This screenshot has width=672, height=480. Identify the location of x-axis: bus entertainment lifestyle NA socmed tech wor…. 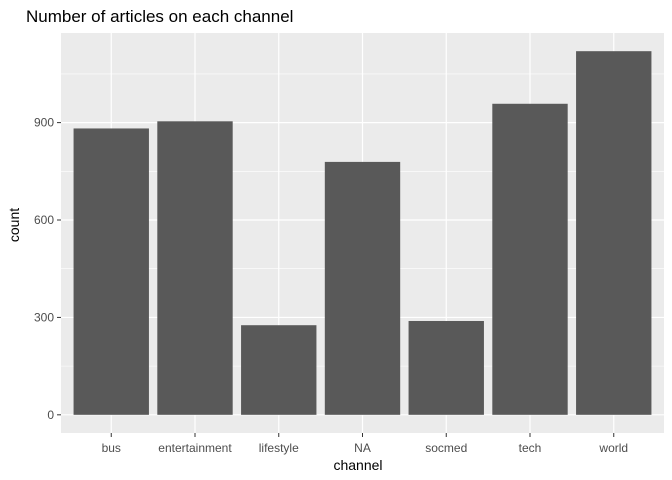
(365, 444).